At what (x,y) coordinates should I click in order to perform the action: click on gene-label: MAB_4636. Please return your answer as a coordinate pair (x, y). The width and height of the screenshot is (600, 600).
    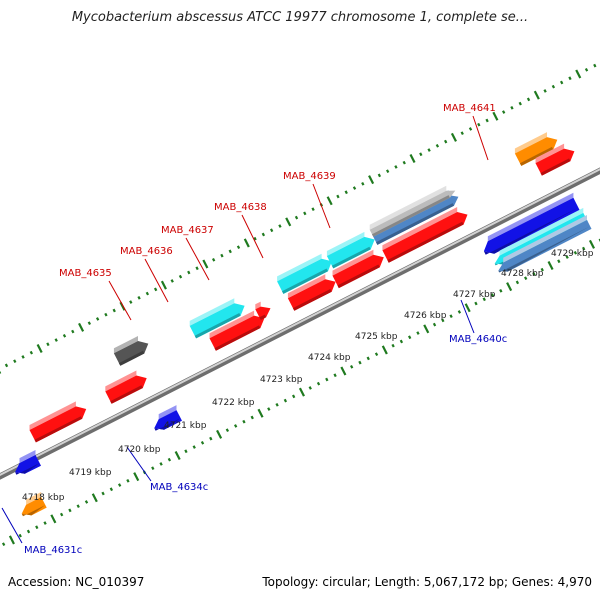
    Looking at the image, I should click on (146, 251).